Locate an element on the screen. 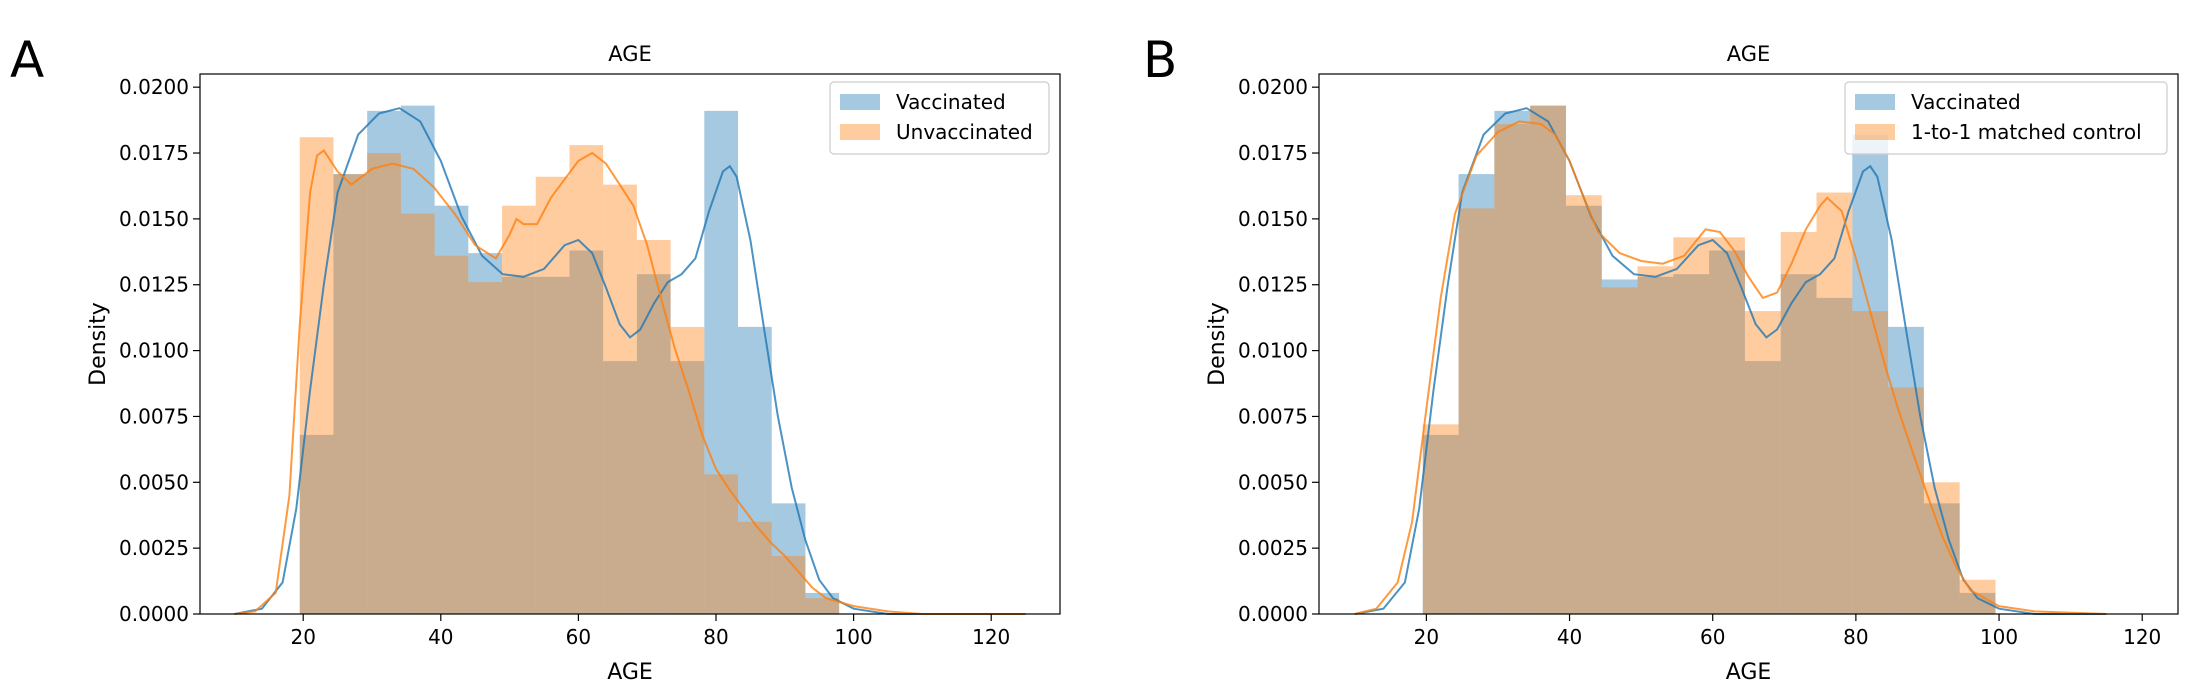 This screenshot has width=2192, height=698. y-tick-label: 0.0175 is located at coordinates (154, 153).